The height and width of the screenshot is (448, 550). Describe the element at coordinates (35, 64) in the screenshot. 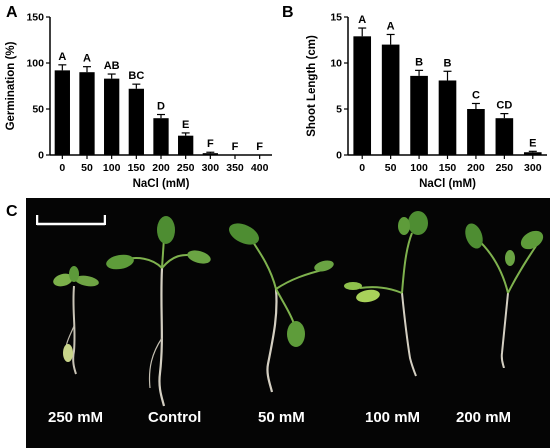

I see `y-tick-label: 100` at that location.